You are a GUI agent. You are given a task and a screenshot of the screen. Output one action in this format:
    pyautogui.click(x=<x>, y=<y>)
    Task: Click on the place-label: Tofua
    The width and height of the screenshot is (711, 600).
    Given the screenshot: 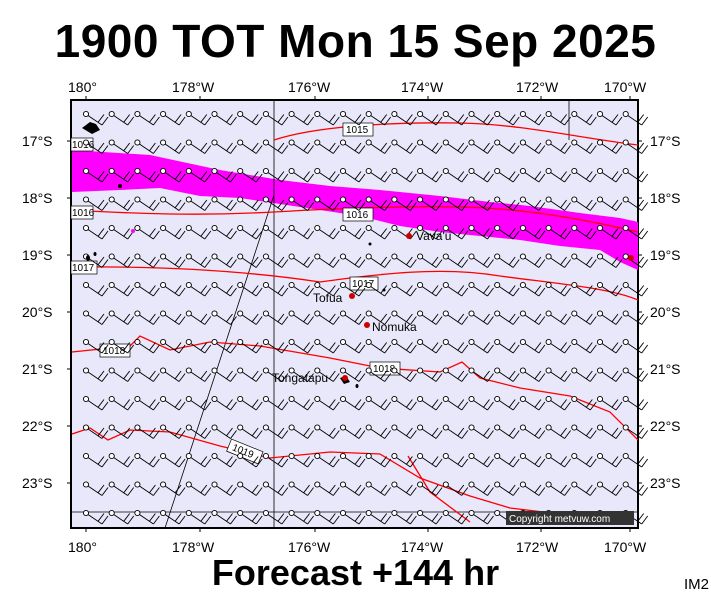 What is the action you would take?
    pyautogui.click(x=328, y=298)
    